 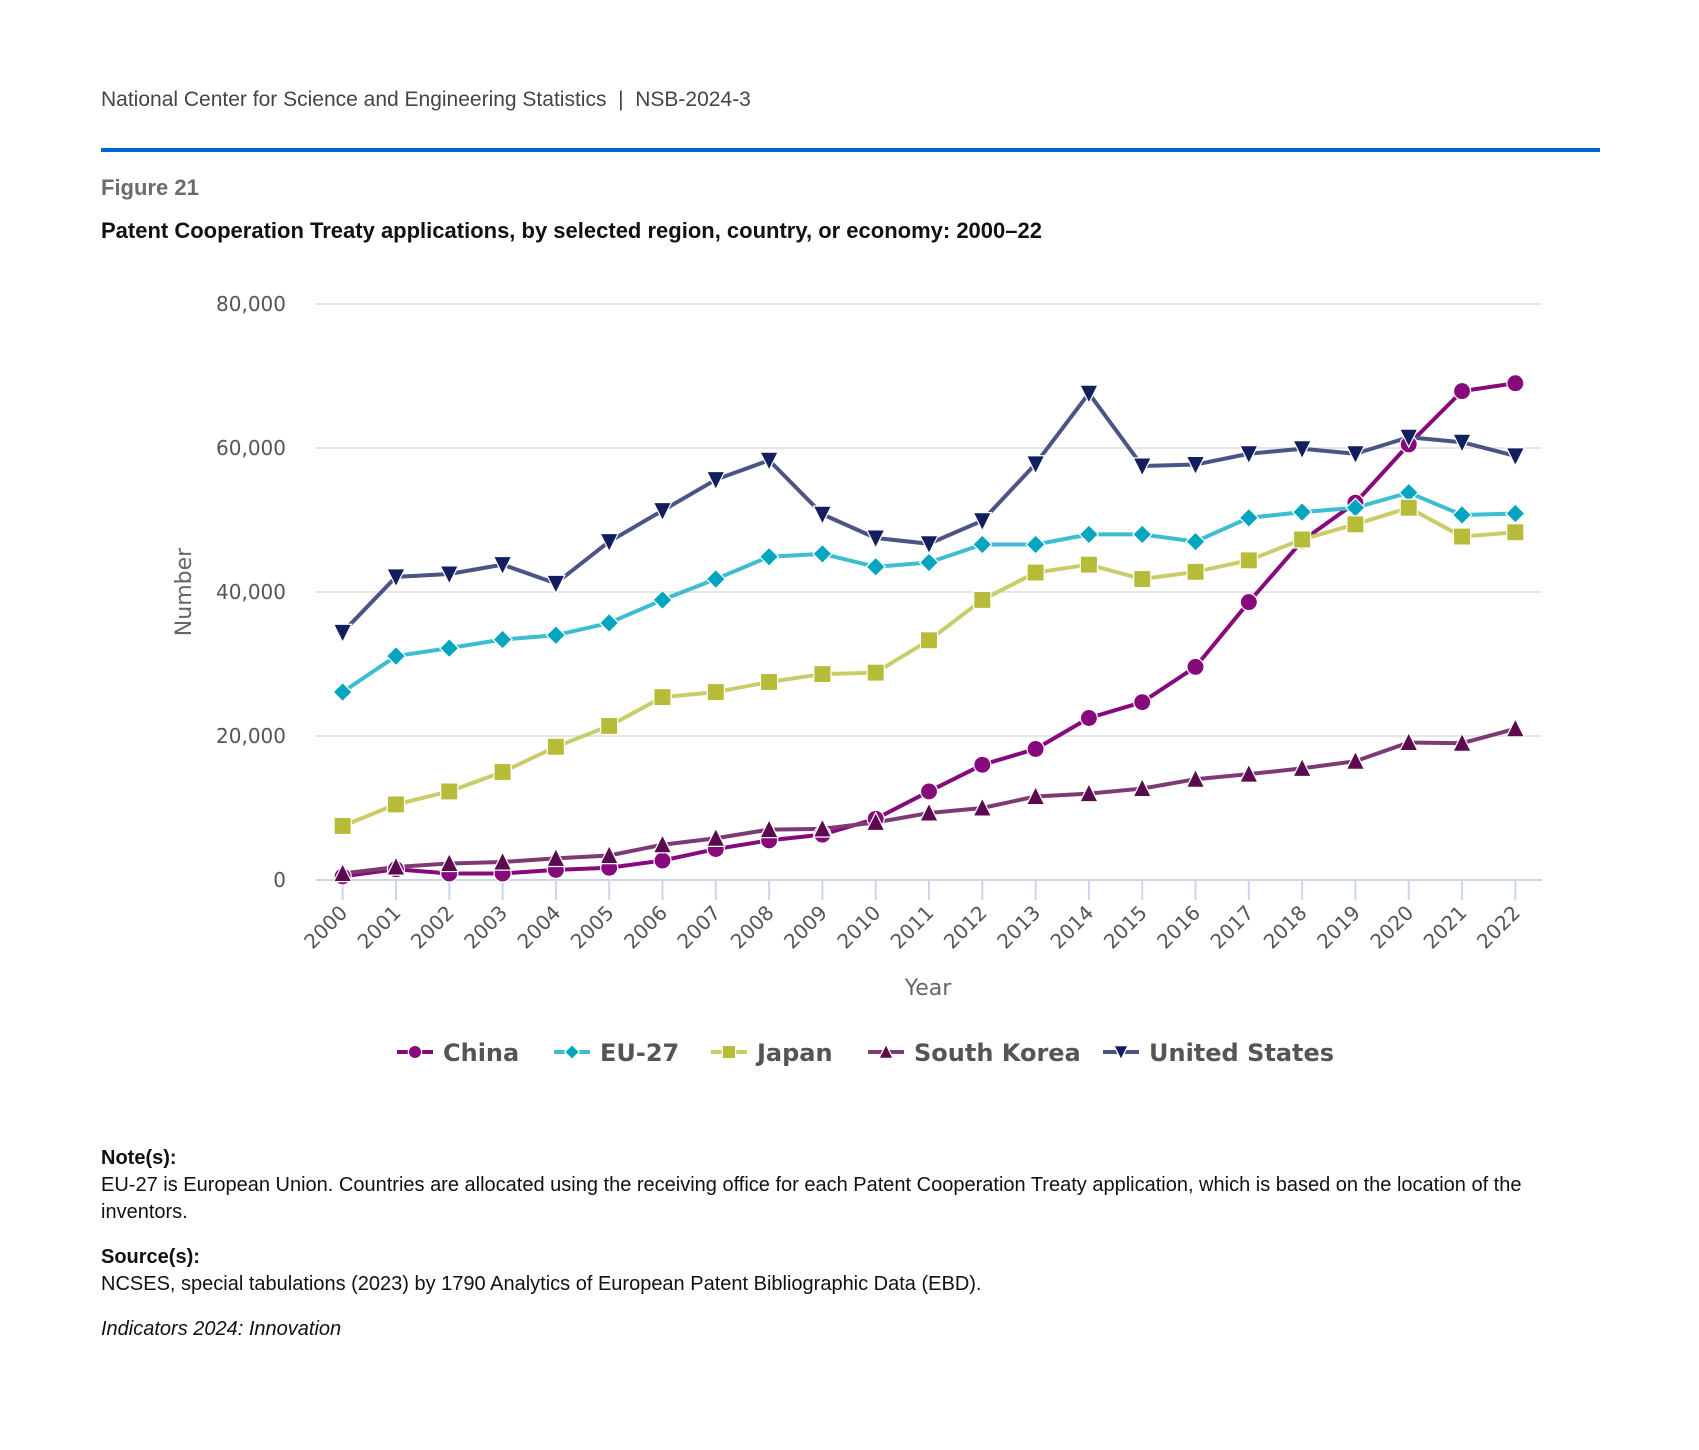 What do you see at coordinates (251, 304) in the screenshot?
I see `y-tick-label: 80,000` at bounding box center [251, 304].